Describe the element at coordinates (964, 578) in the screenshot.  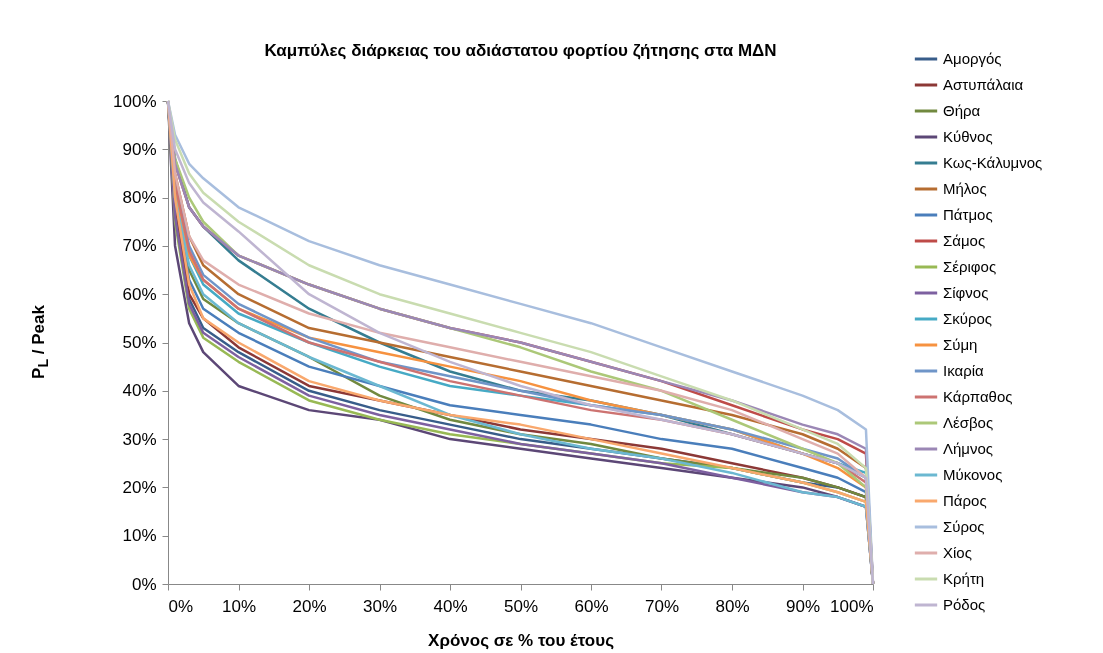
I see `legend-label: Κρήτη` at that location.